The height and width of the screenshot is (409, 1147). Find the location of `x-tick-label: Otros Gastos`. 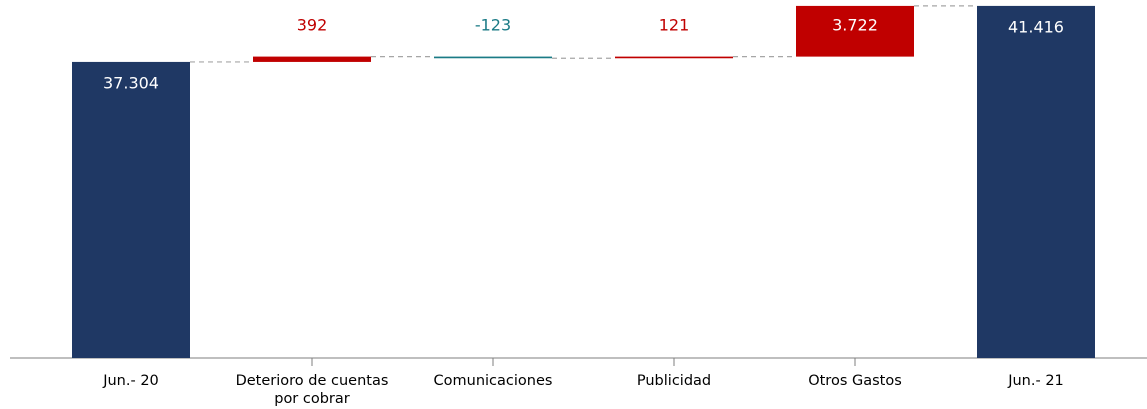

x-tick-label: Otros Gastos is located at coordinates (855, 381).